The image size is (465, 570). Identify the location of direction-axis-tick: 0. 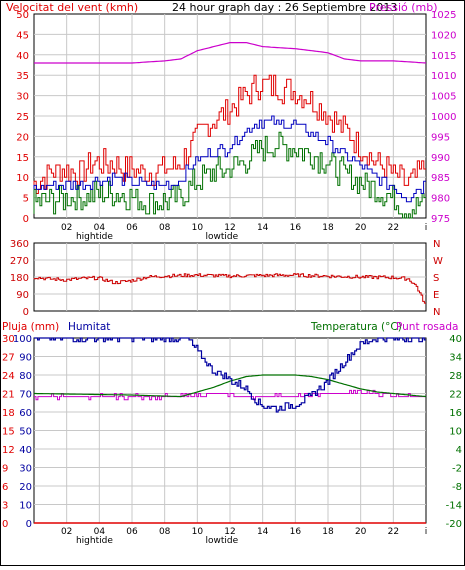
(26, 312).